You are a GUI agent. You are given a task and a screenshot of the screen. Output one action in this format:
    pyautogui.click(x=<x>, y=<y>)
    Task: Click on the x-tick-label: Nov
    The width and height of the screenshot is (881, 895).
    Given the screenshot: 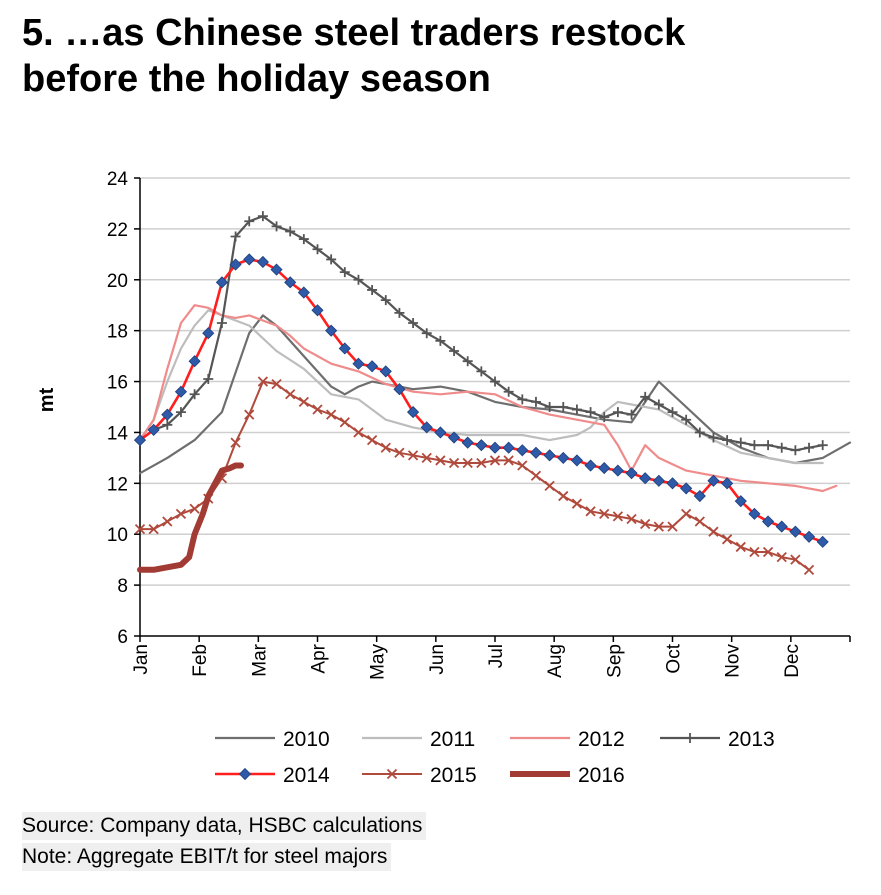 What is the action you would take?
    pyautogui.click(x=733, y=661)
    